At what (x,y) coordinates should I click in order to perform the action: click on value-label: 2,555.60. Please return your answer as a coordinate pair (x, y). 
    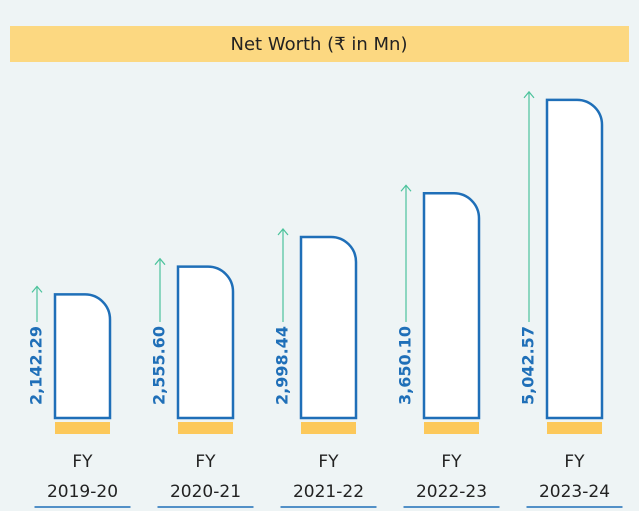
    Looking at the image, I should click on (159, 365).